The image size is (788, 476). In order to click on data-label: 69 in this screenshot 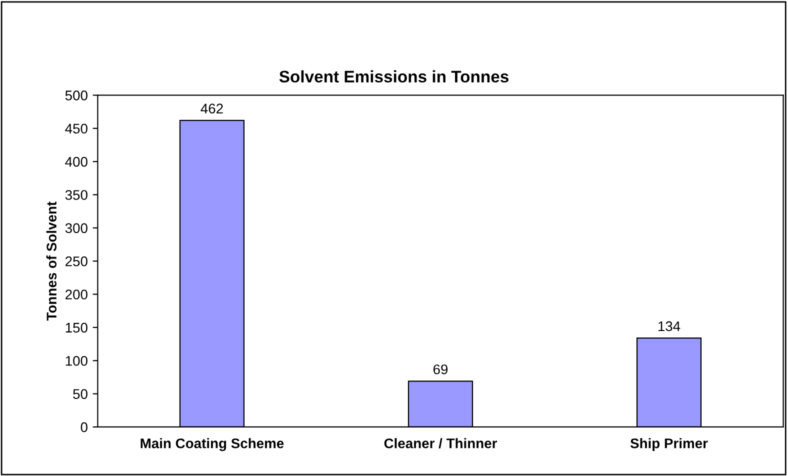, I will do `click(440, 369)`.